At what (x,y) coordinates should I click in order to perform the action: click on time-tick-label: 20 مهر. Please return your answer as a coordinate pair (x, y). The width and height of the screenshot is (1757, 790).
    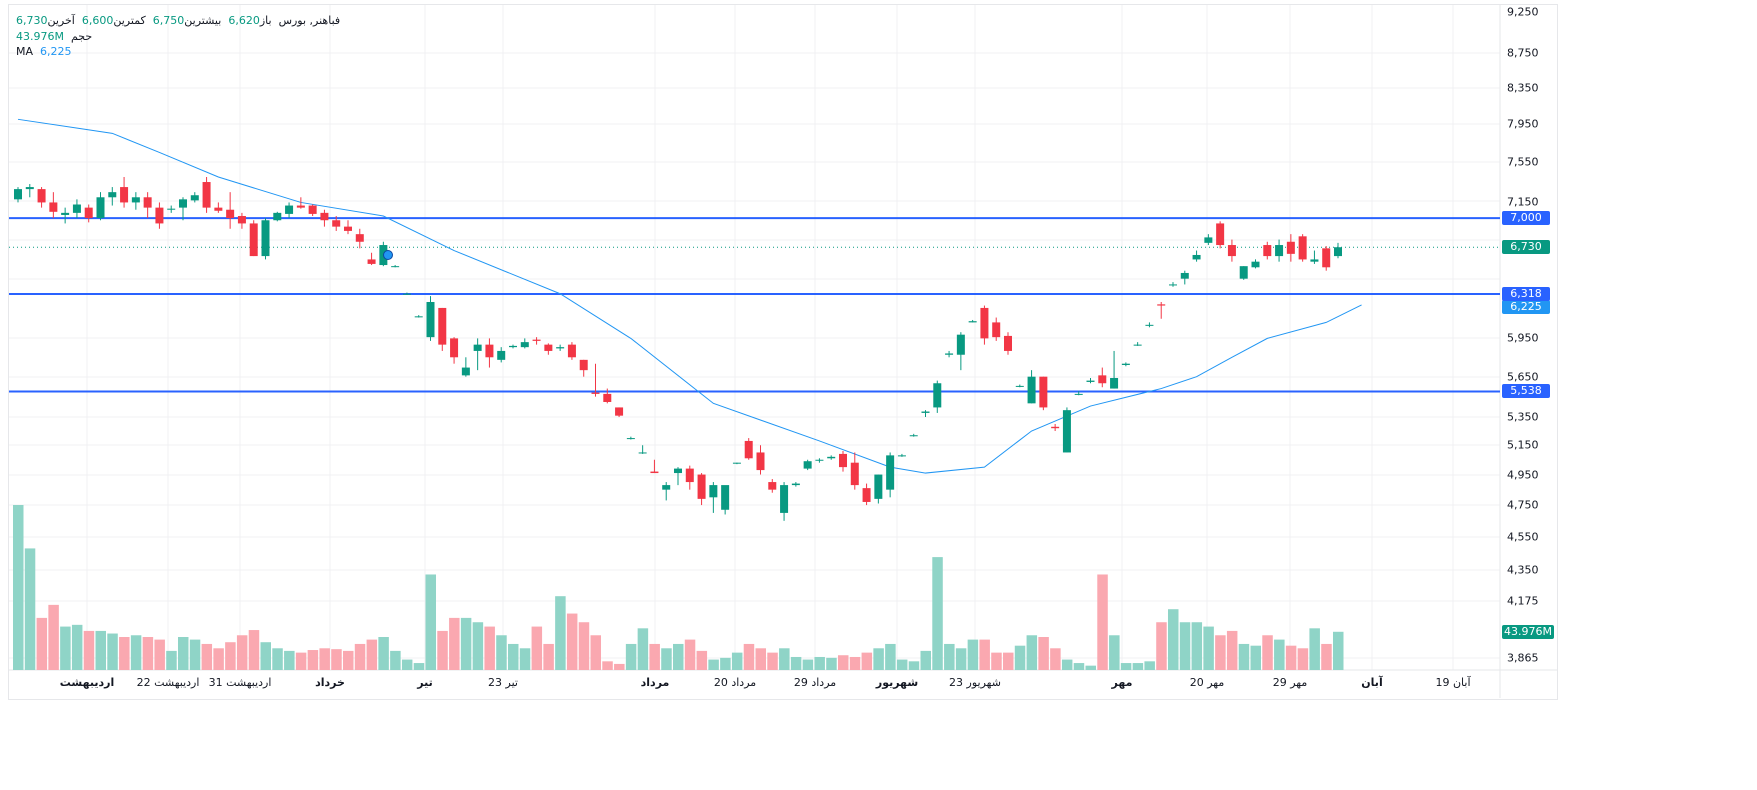
    Looking at the image, I should click on (1207, 682).